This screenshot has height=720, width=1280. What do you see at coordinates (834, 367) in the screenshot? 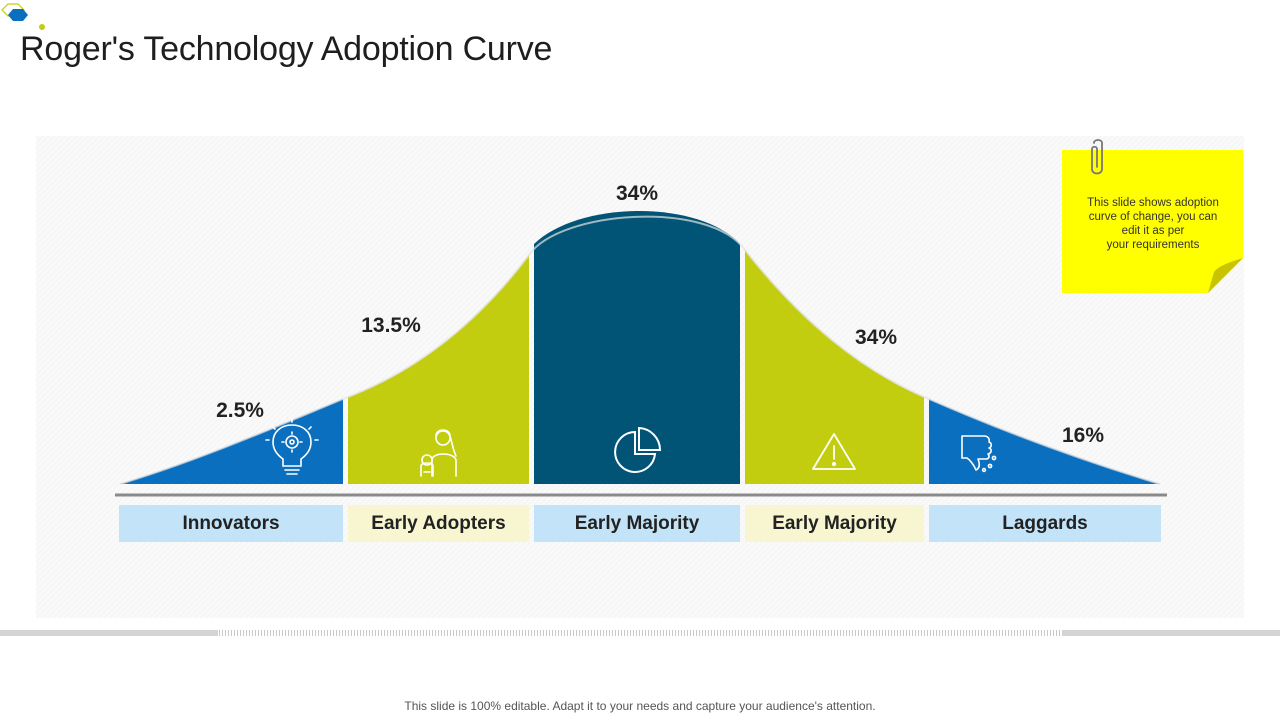
I see `segment-late-majority` at bounding box center [834, 367].